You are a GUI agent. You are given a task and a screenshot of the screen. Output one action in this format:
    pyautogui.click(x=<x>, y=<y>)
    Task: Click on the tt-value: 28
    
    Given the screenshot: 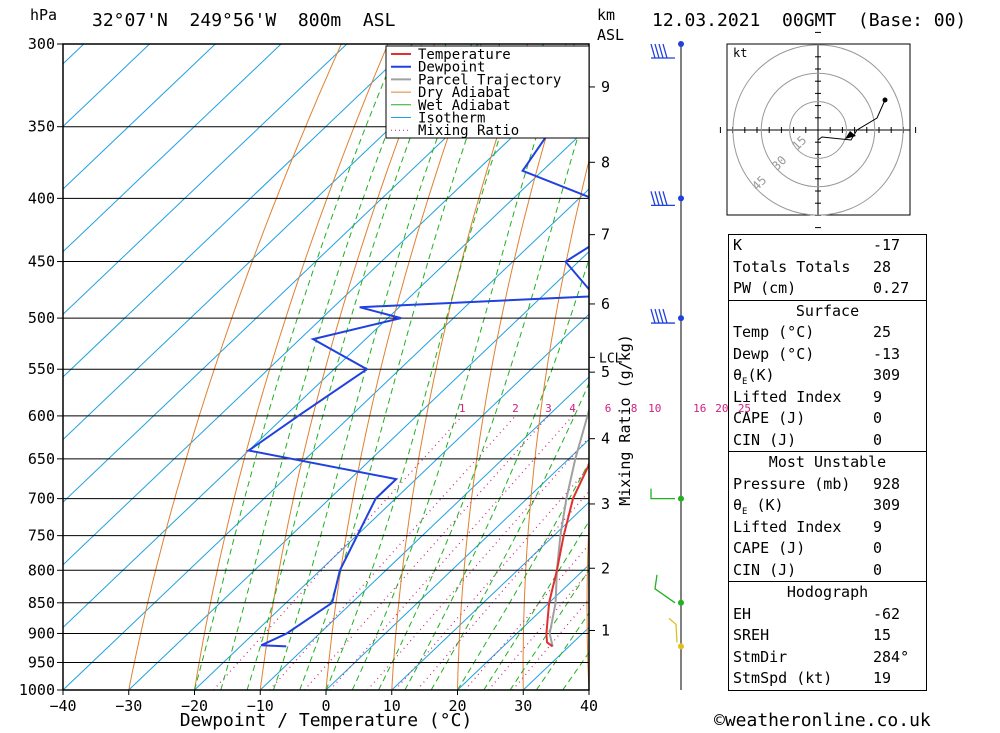 What is the action you would take?
    pyautogui.click(x=882, y=266)
    